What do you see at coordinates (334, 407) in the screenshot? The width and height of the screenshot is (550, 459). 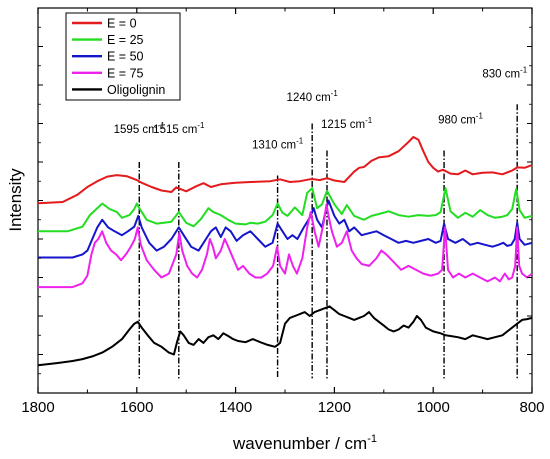 I see `x-tick-label: 1200` at bounding box center [334, 407].